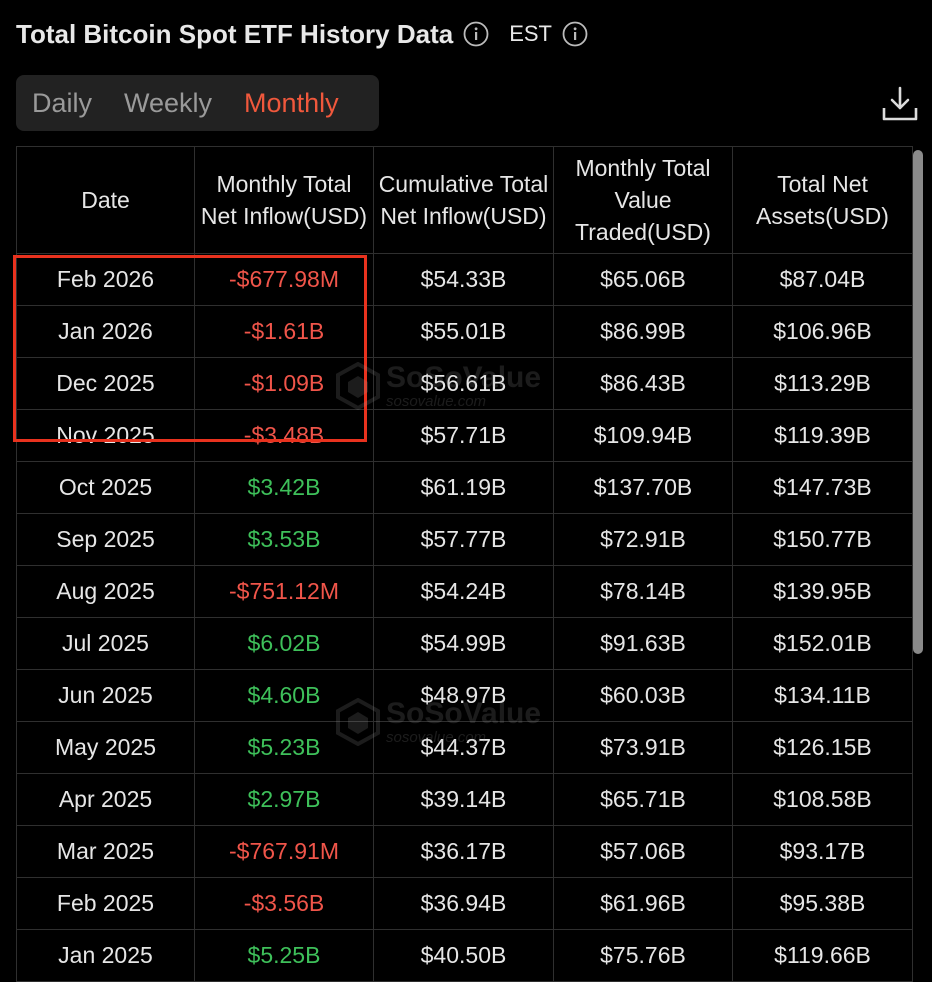 This screenshot has width=932, height=982. Describe the element at coordinates (822, 383) in the screenshot. I see `assets-cell: $113.29B` at that location.